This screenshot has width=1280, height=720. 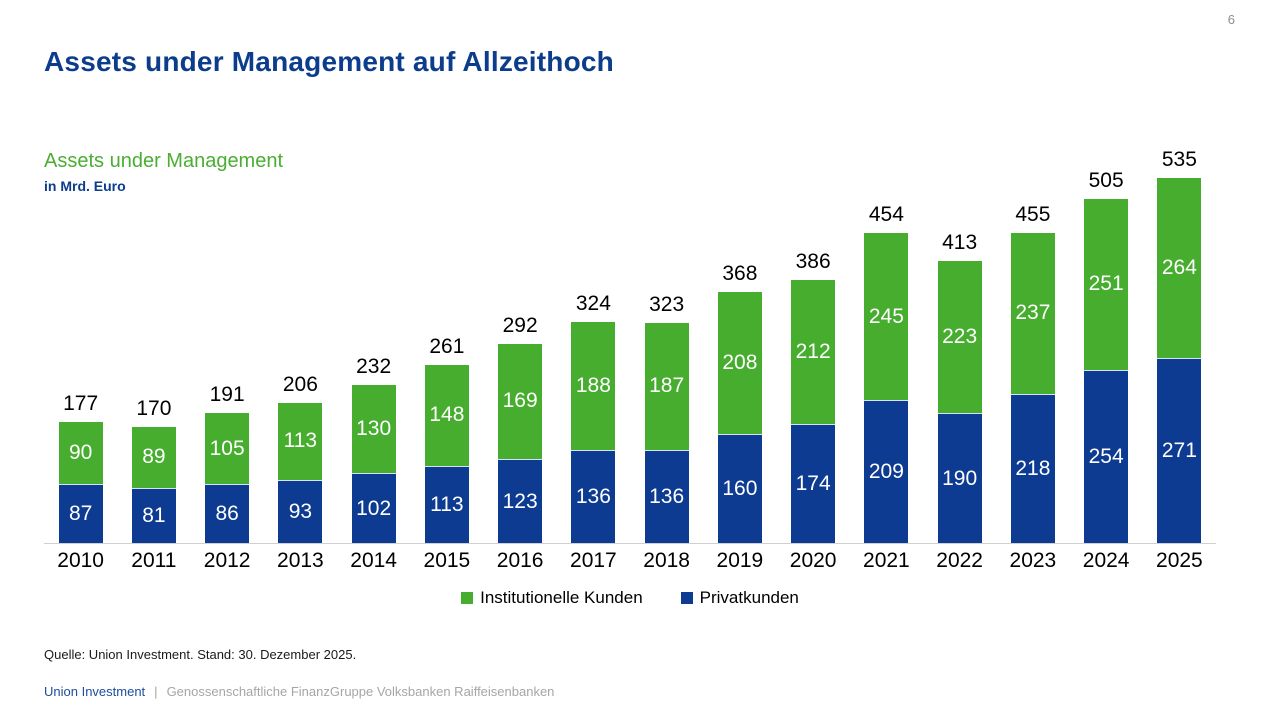 I want to click on bar-segment-value: 174, so click(x=813, y=484).